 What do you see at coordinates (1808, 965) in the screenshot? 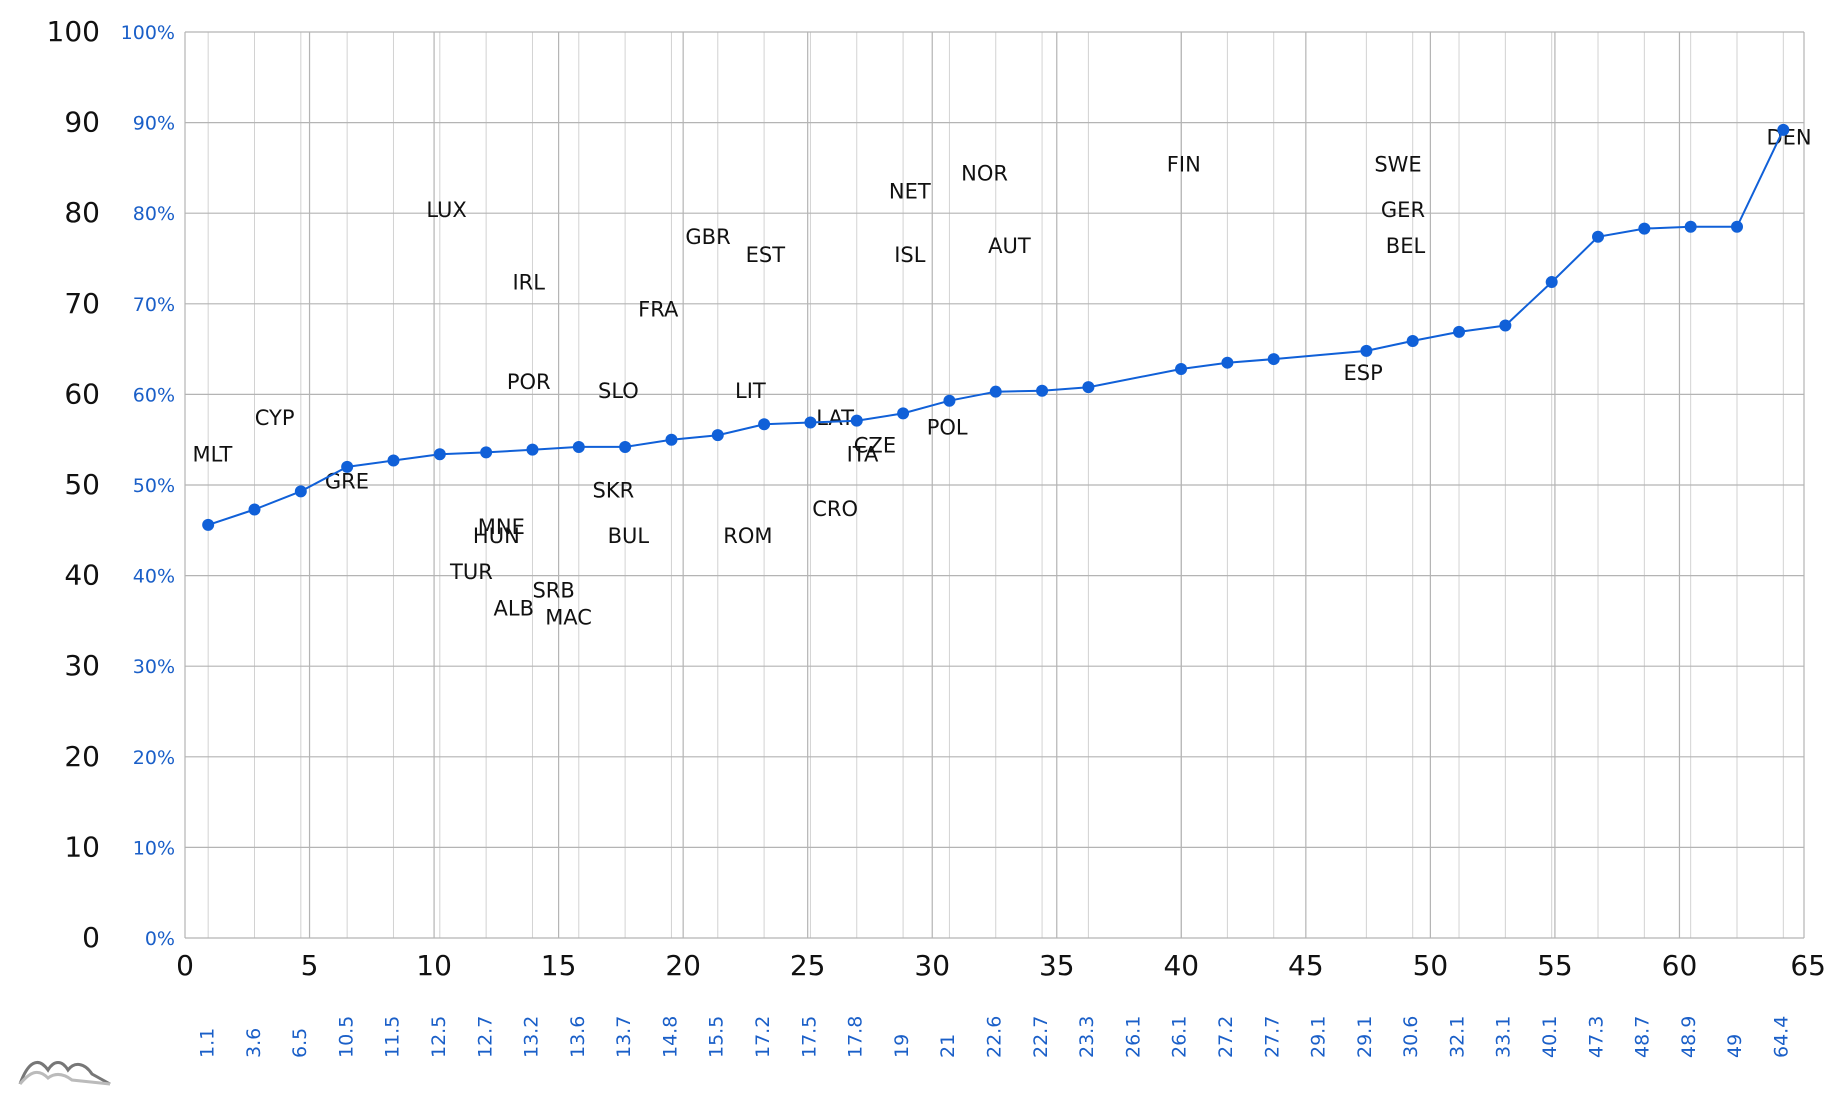
I see `x-tick-label: 65` at bounding box center [1808, 965].